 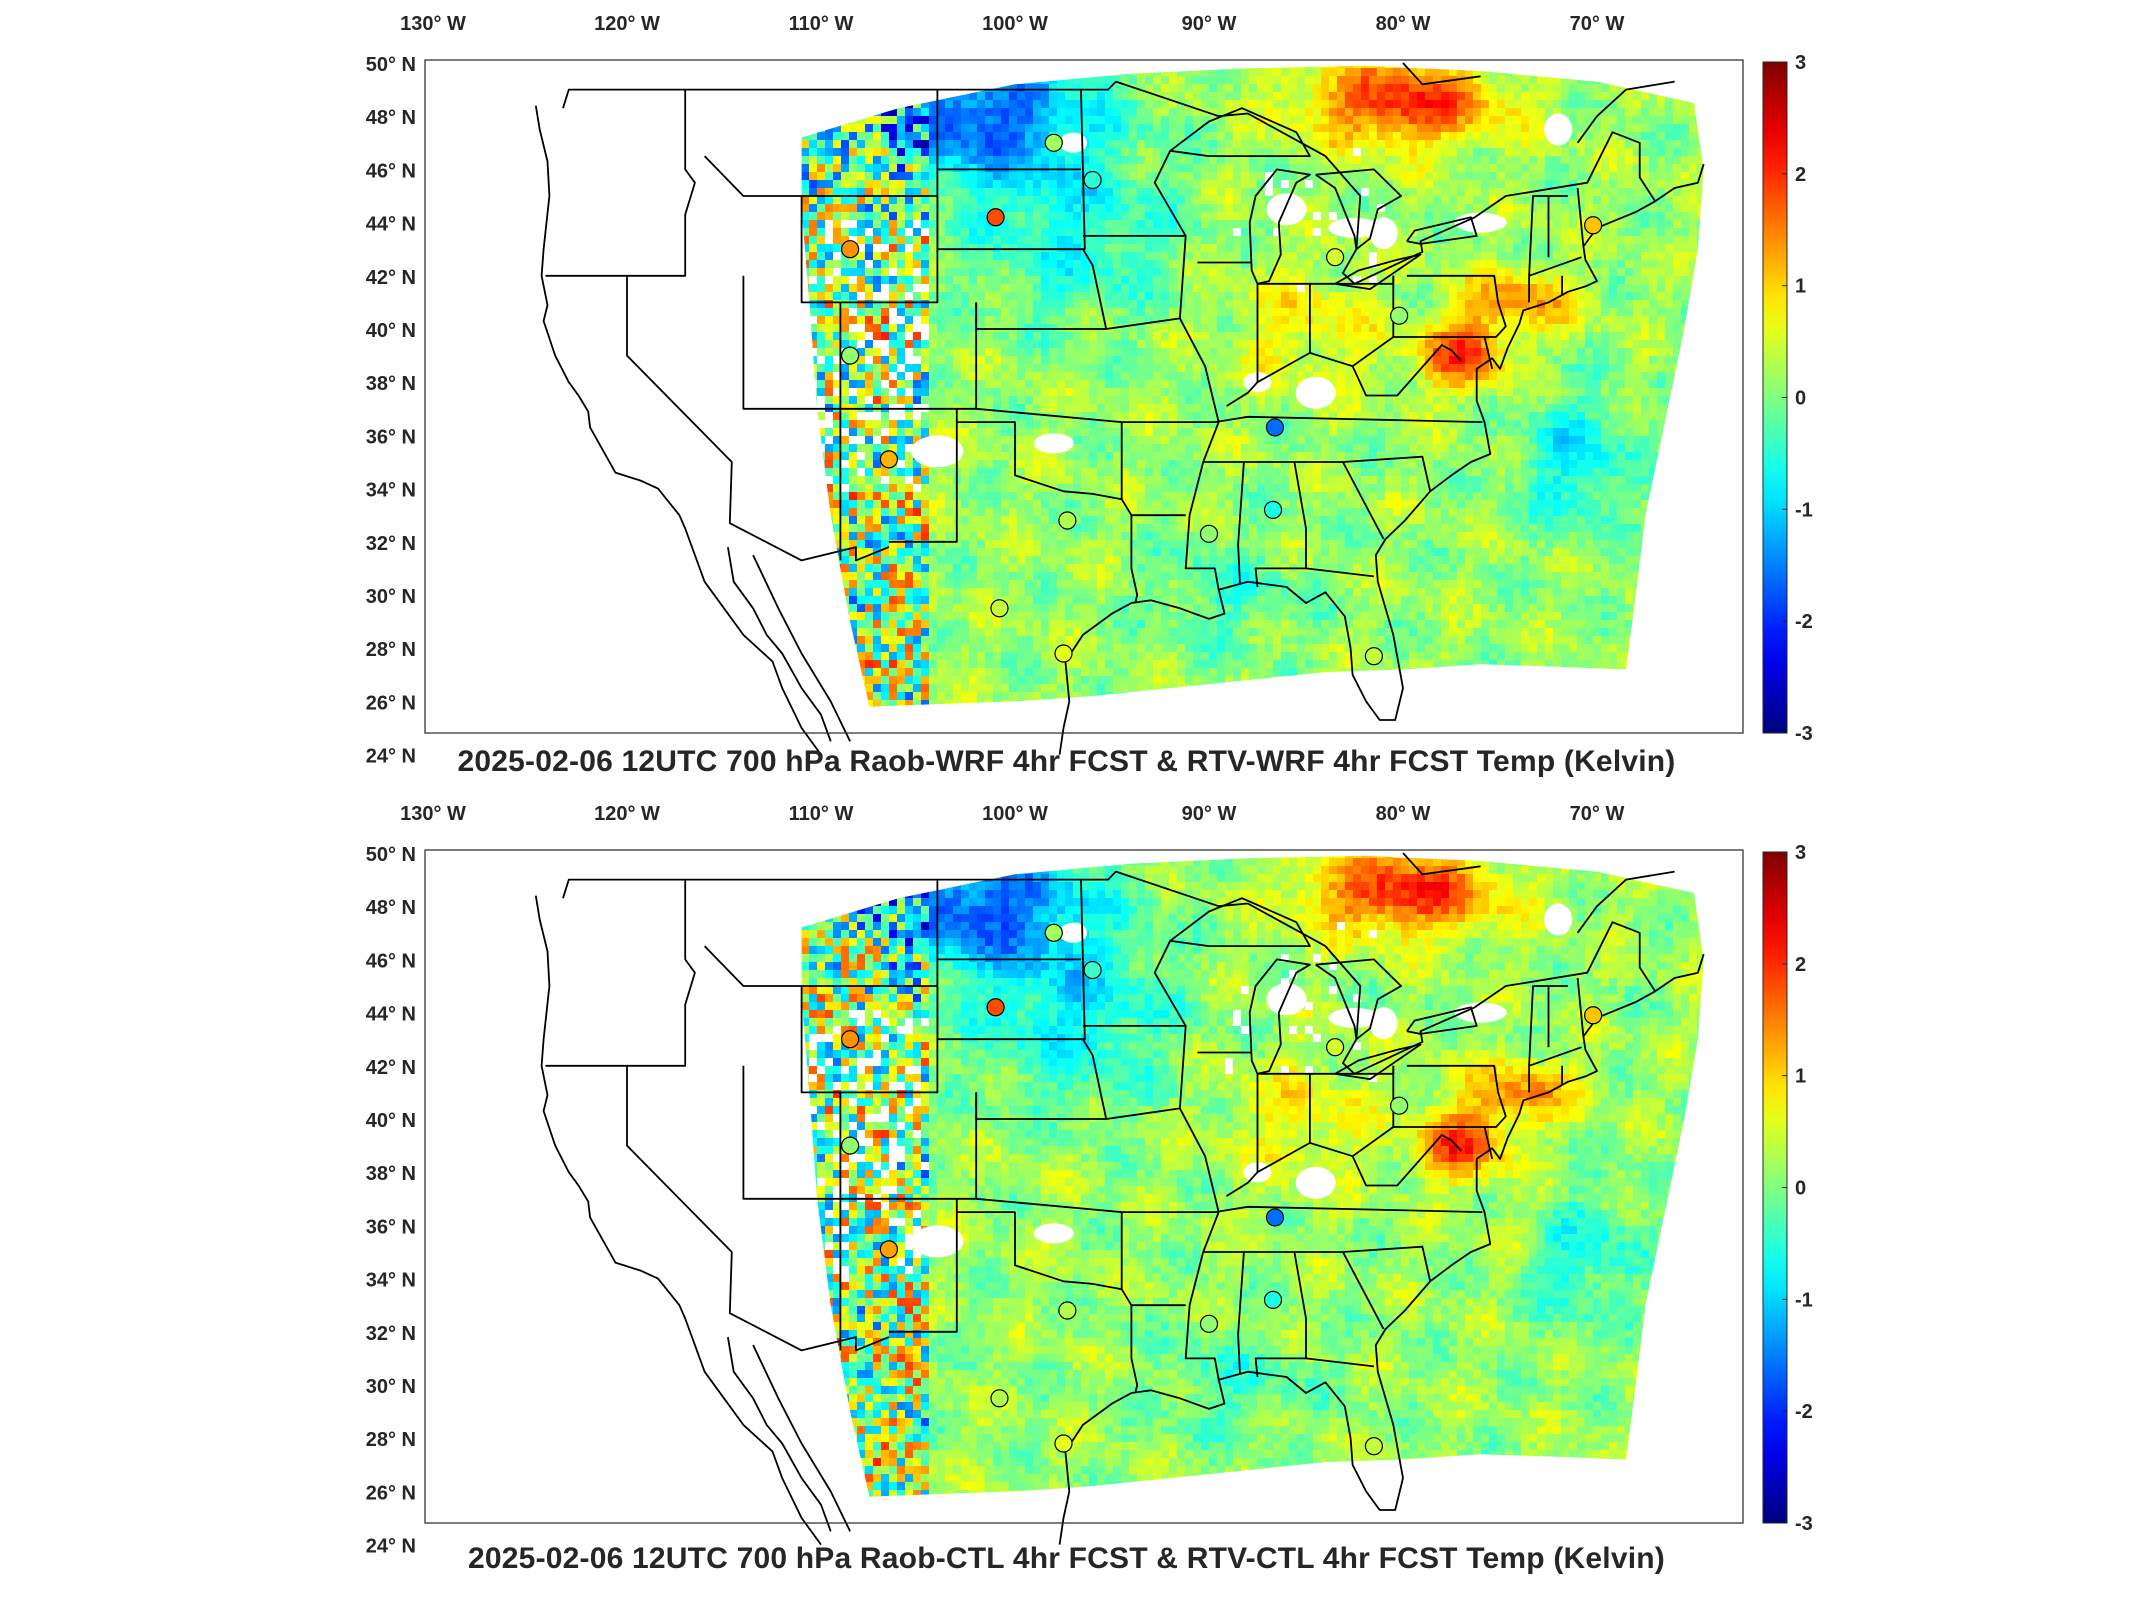 I want to click on lat-tick-label: 34° N, so click(x=391, y=491).